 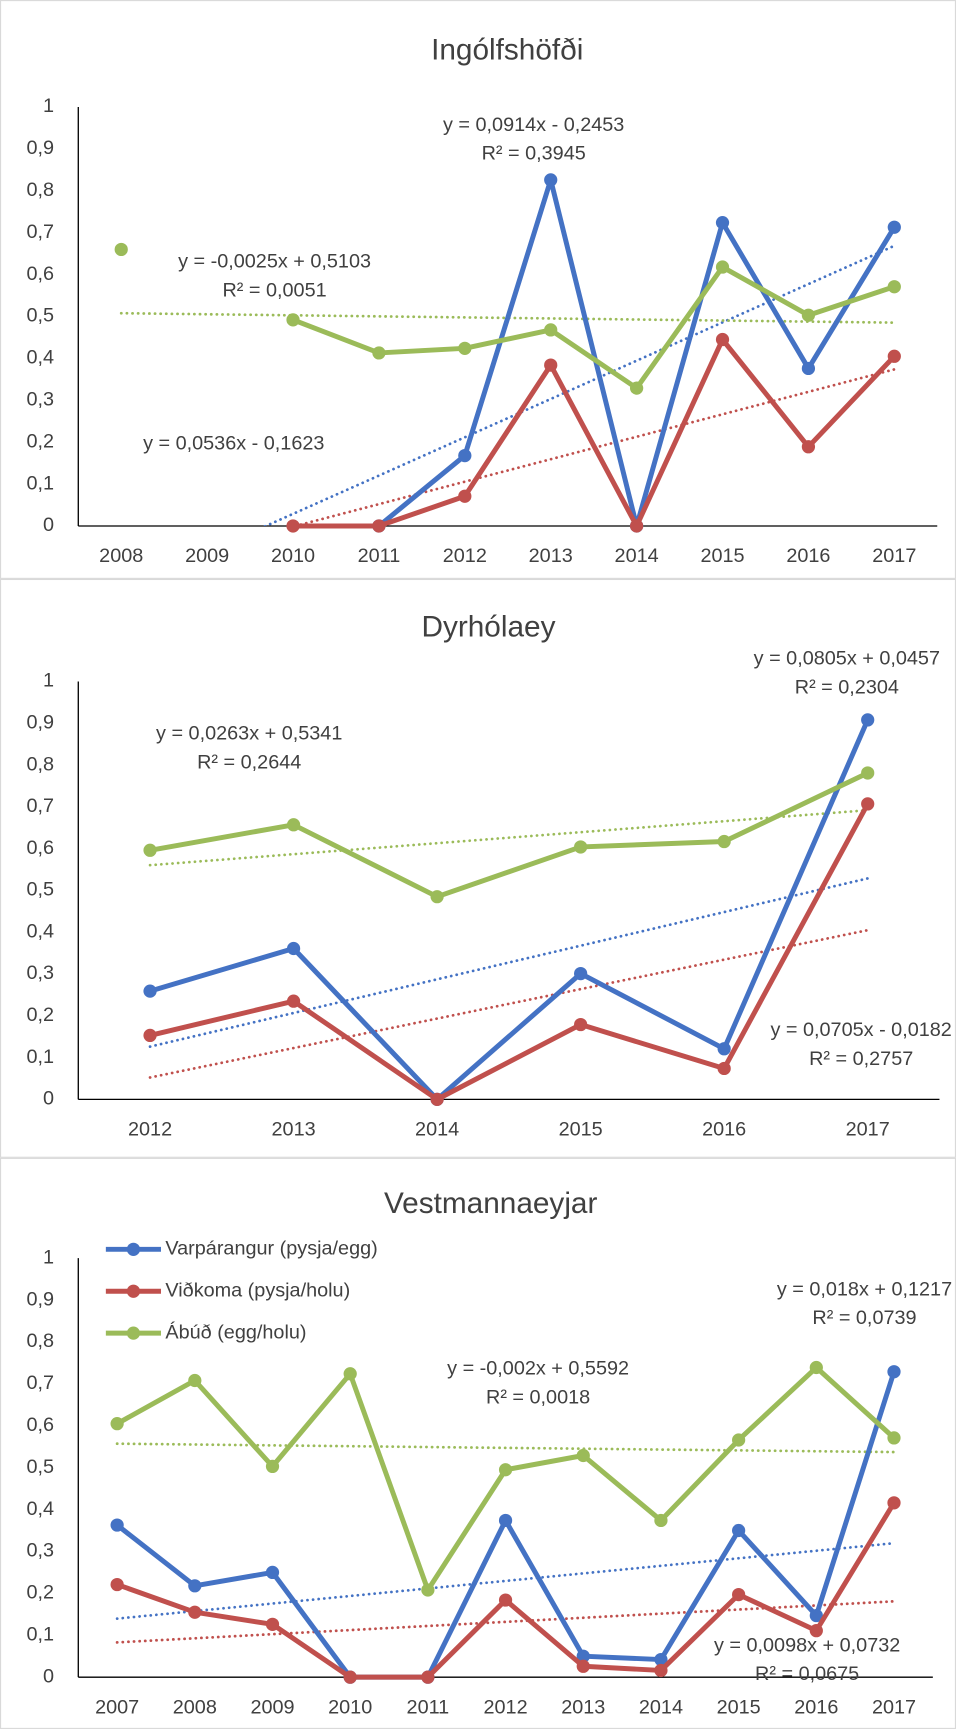 What do you see at coordinates (274, 290) in the screenshot?
I see `trendline-r2: R² = 0,0051` at bounding box center [274, 290].